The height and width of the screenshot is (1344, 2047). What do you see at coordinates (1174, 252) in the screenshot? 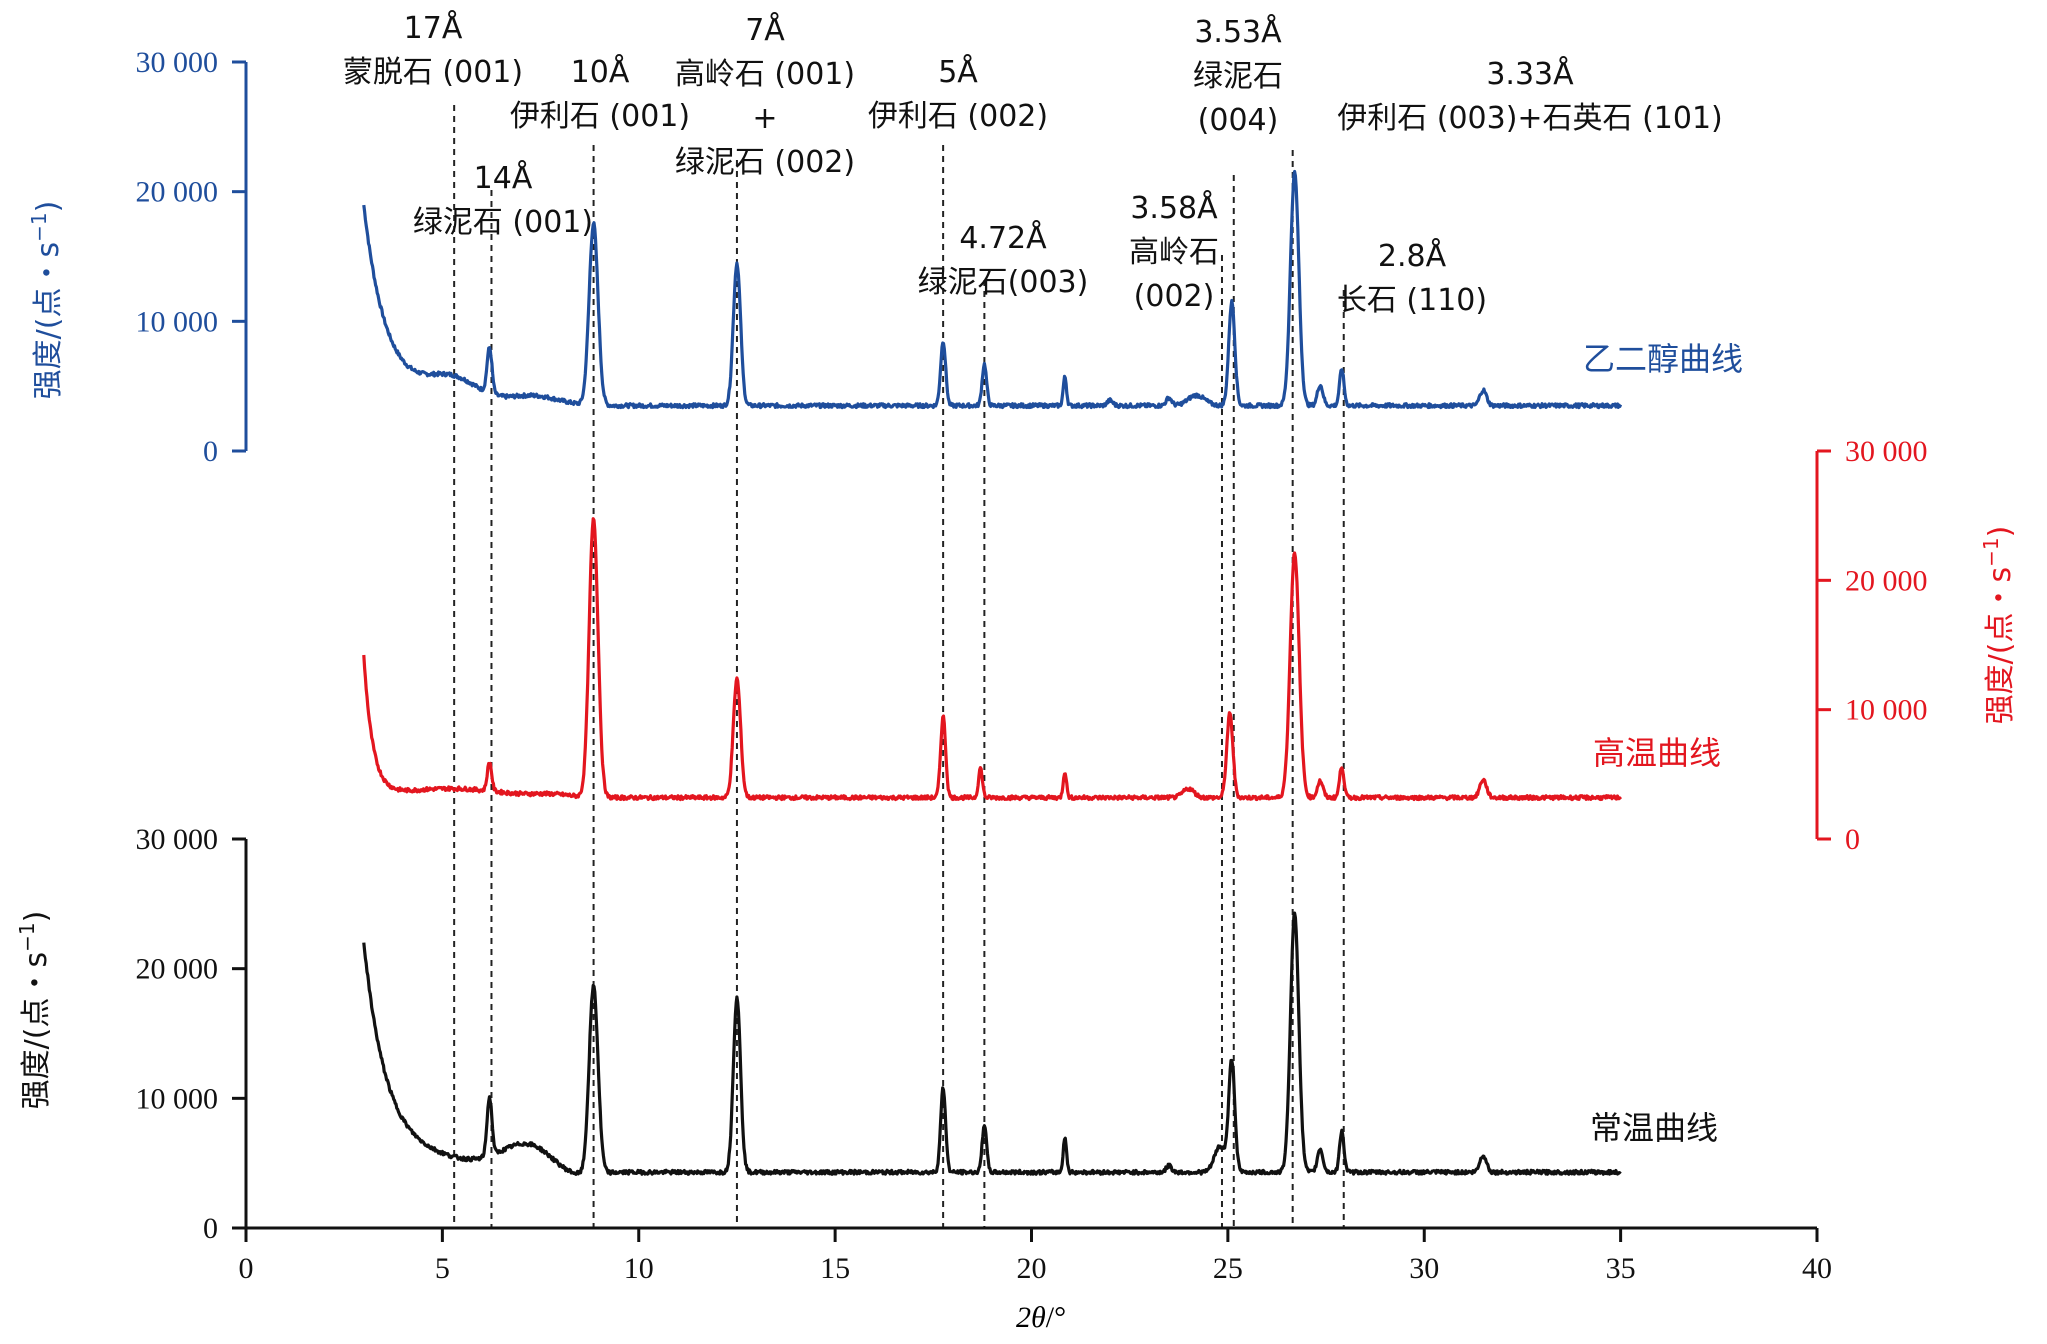
I see `peak-annotation: 高岭石` at bounding box center [1174, 252].